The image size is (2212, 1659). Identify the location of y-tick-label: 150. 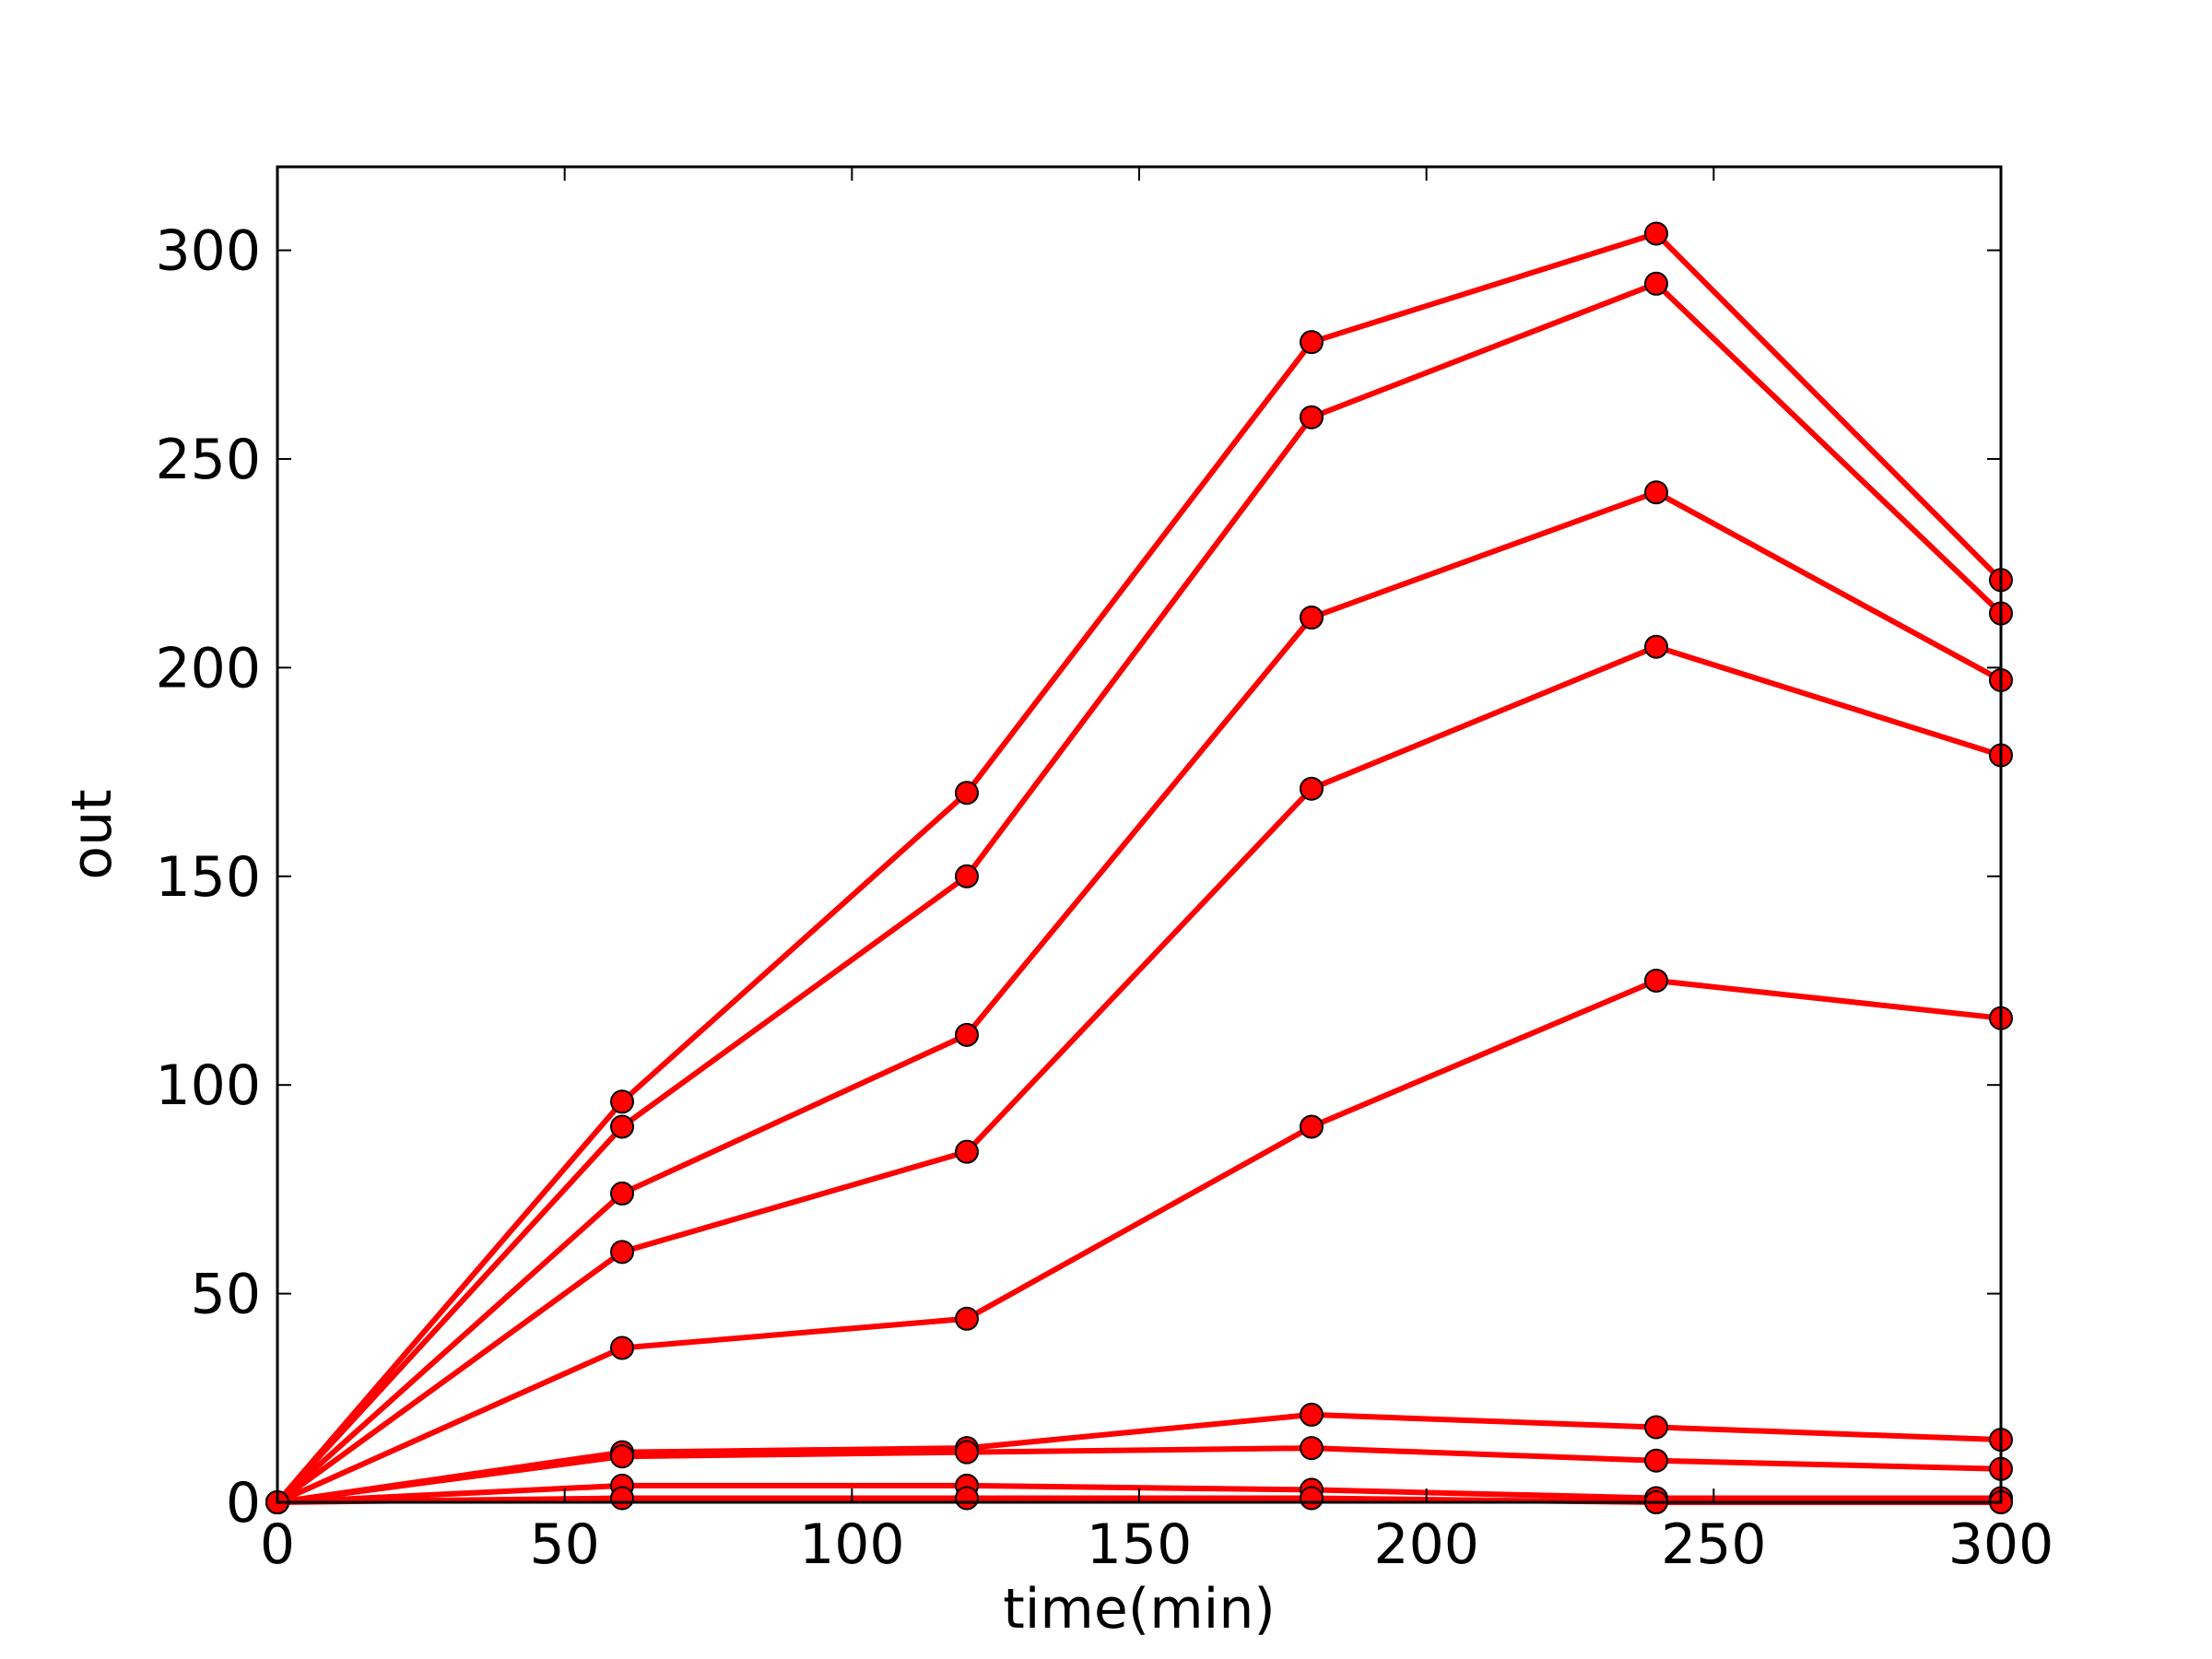
(208, 877).